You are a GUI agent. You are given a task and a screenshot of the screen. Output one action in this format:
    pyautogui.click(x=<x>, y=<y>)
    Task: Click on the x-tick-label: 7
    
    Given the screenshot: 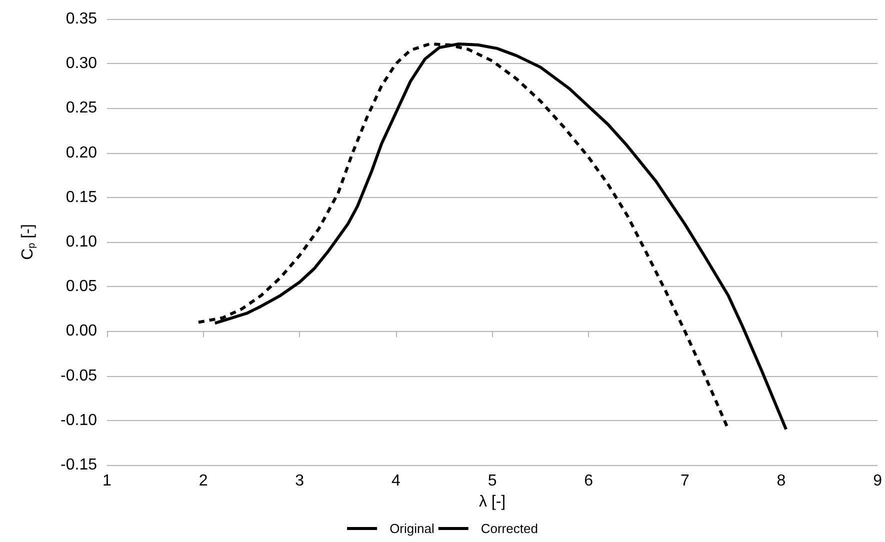 What is the action you would take?
    pyautogui.click(x=685, y=481)
    